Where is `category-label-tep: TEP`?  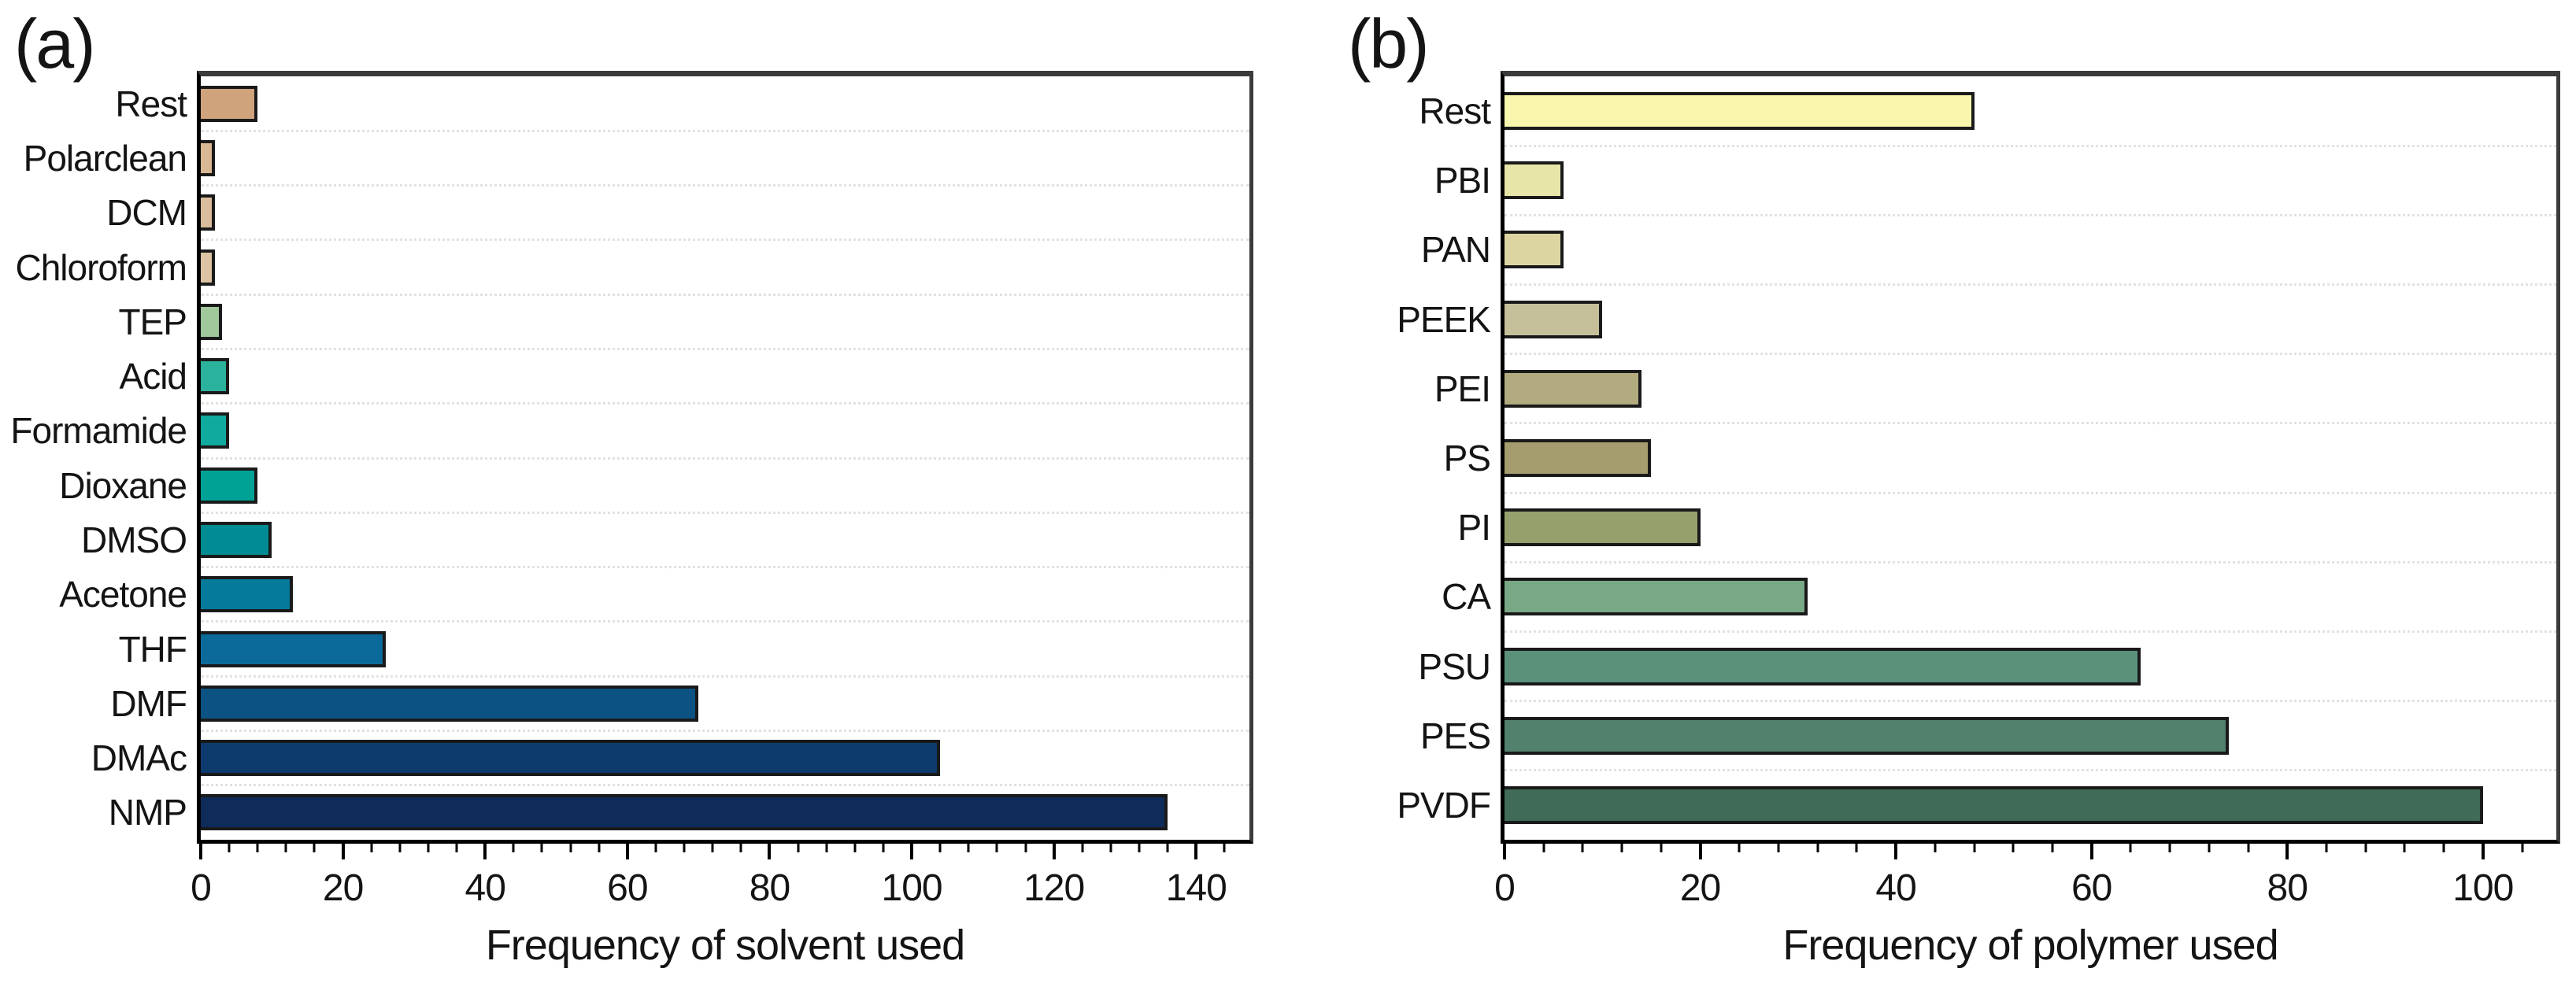 category-label-tep: TEP is located at coordinates (152, 321).